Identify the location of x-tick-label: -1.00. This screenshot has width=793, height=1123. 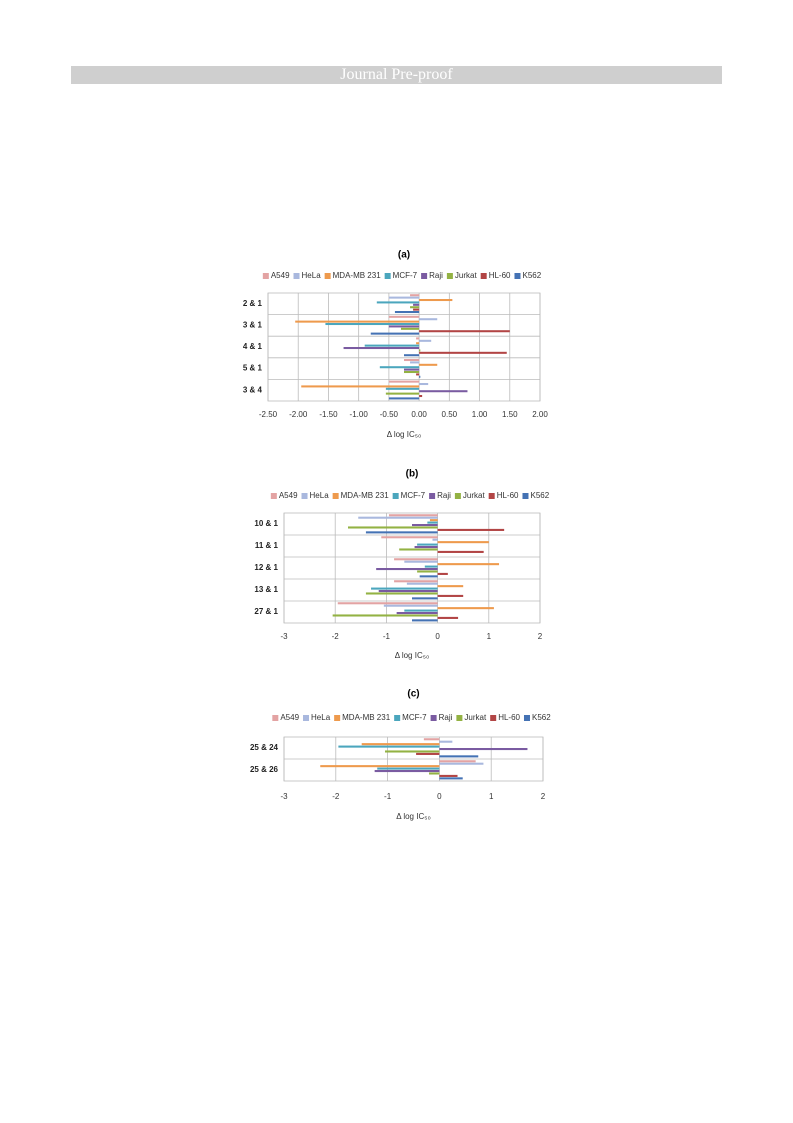
(359, 414).